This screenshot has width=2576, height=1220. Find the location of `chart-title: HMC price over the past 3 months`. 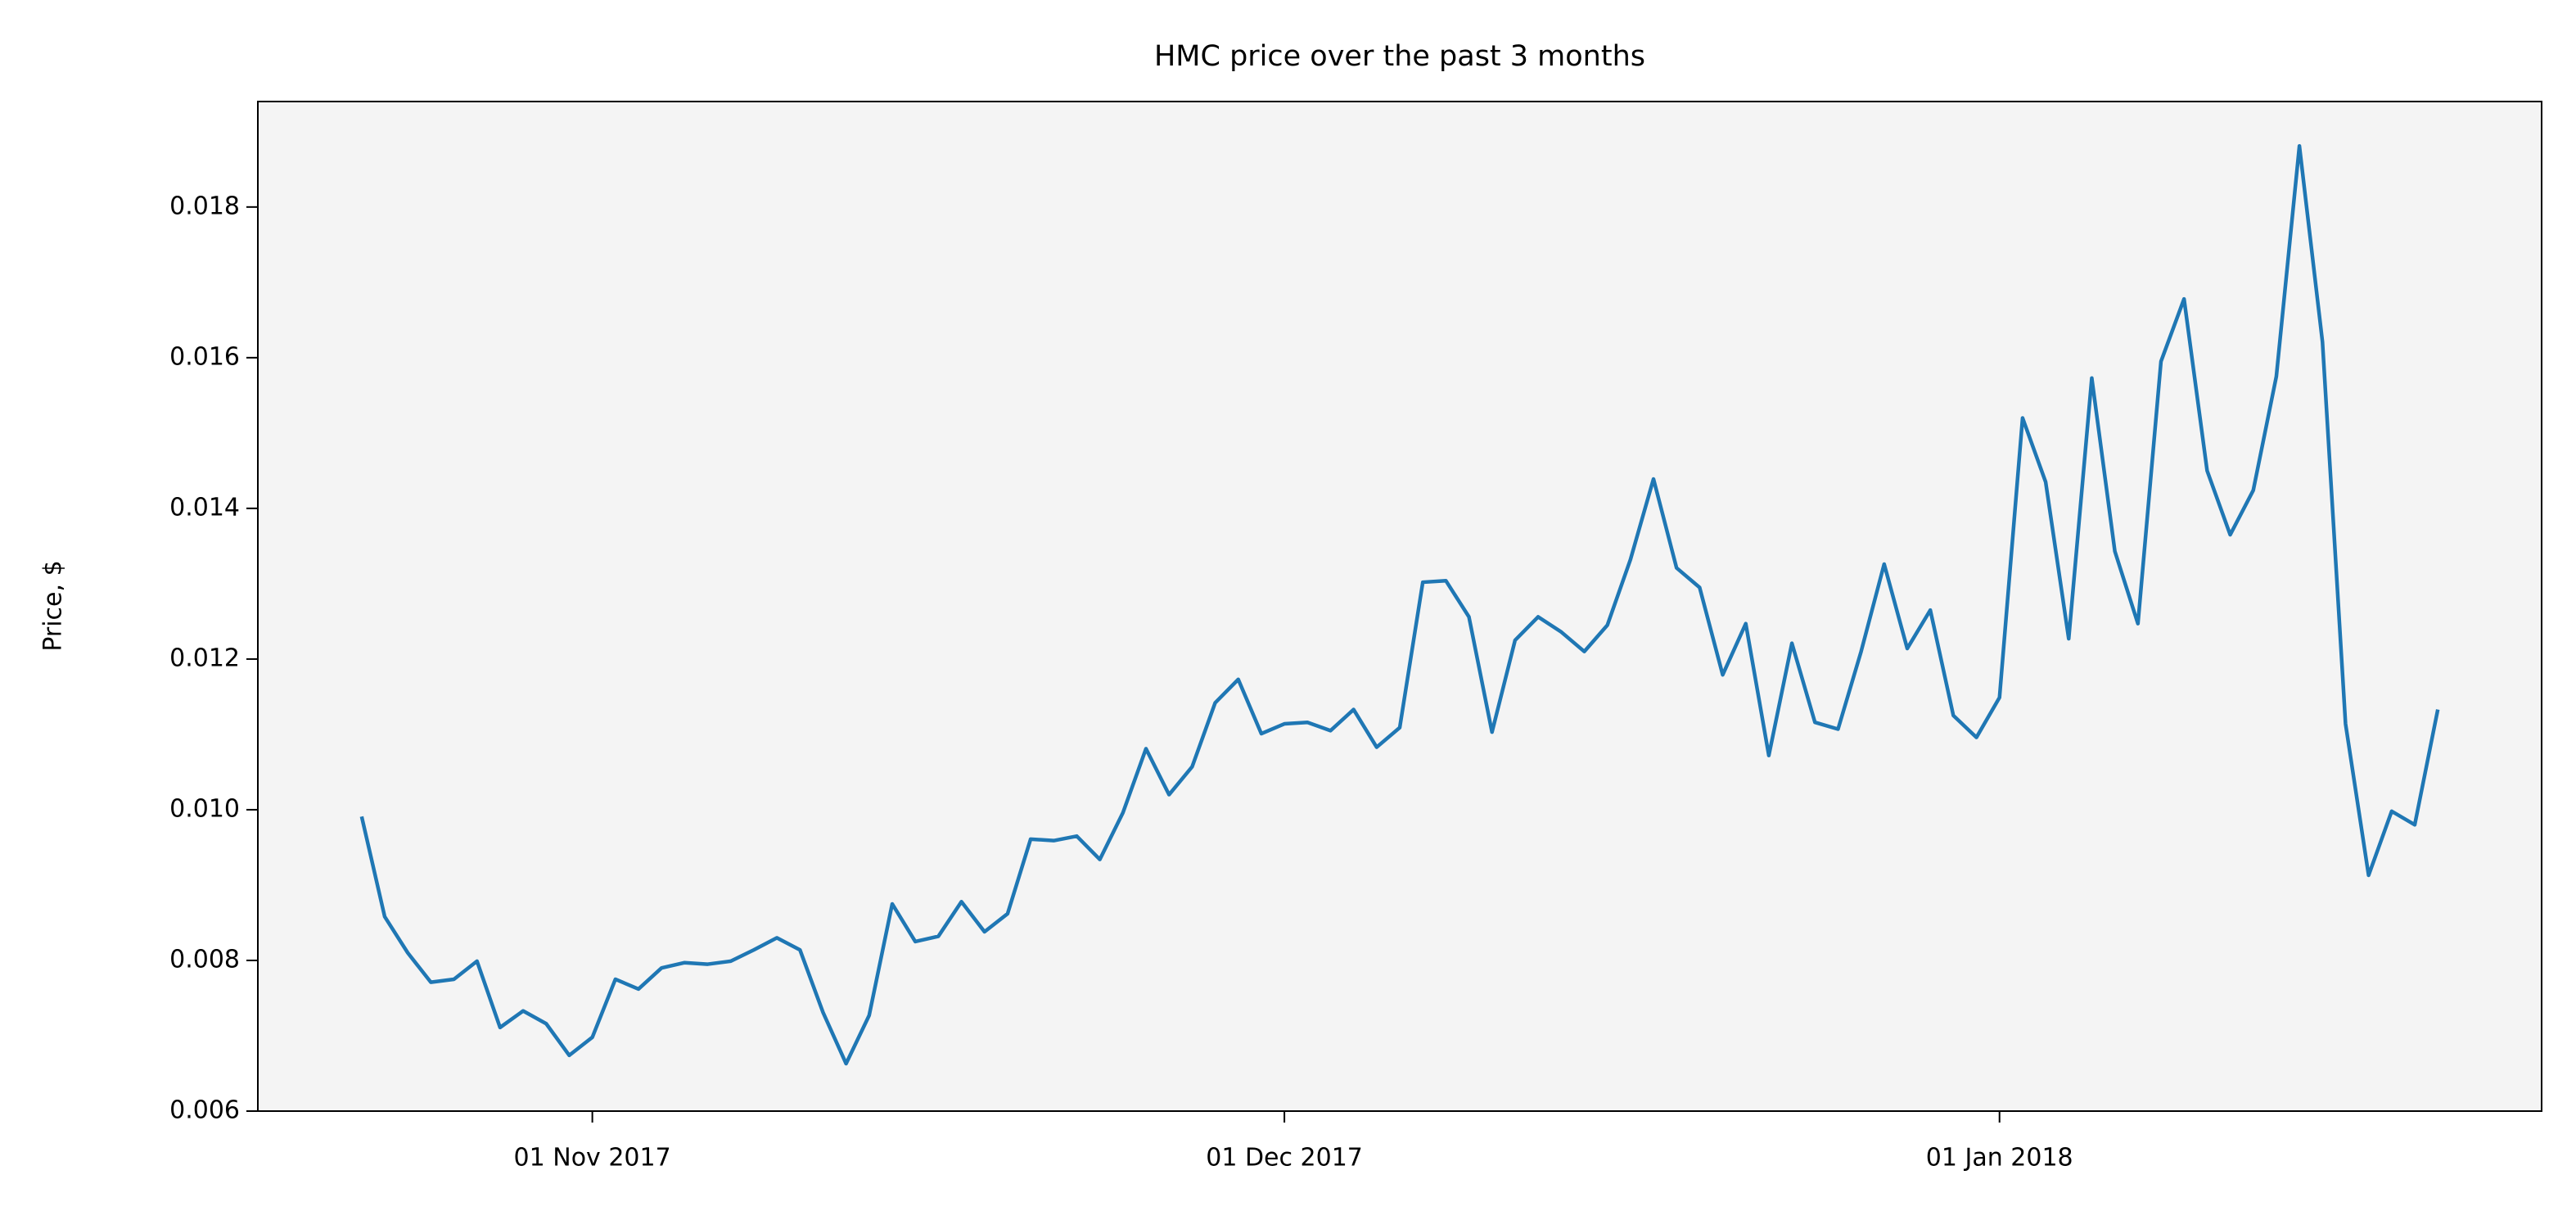

chart-title: HMC price over the past 3 months is located at coordinates (1399, 56).